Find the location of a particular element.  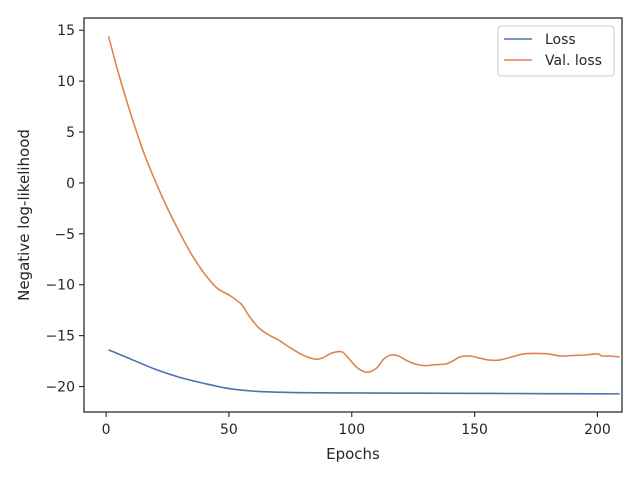

y-tick-label: −5 is located at coordinates (64, 235).